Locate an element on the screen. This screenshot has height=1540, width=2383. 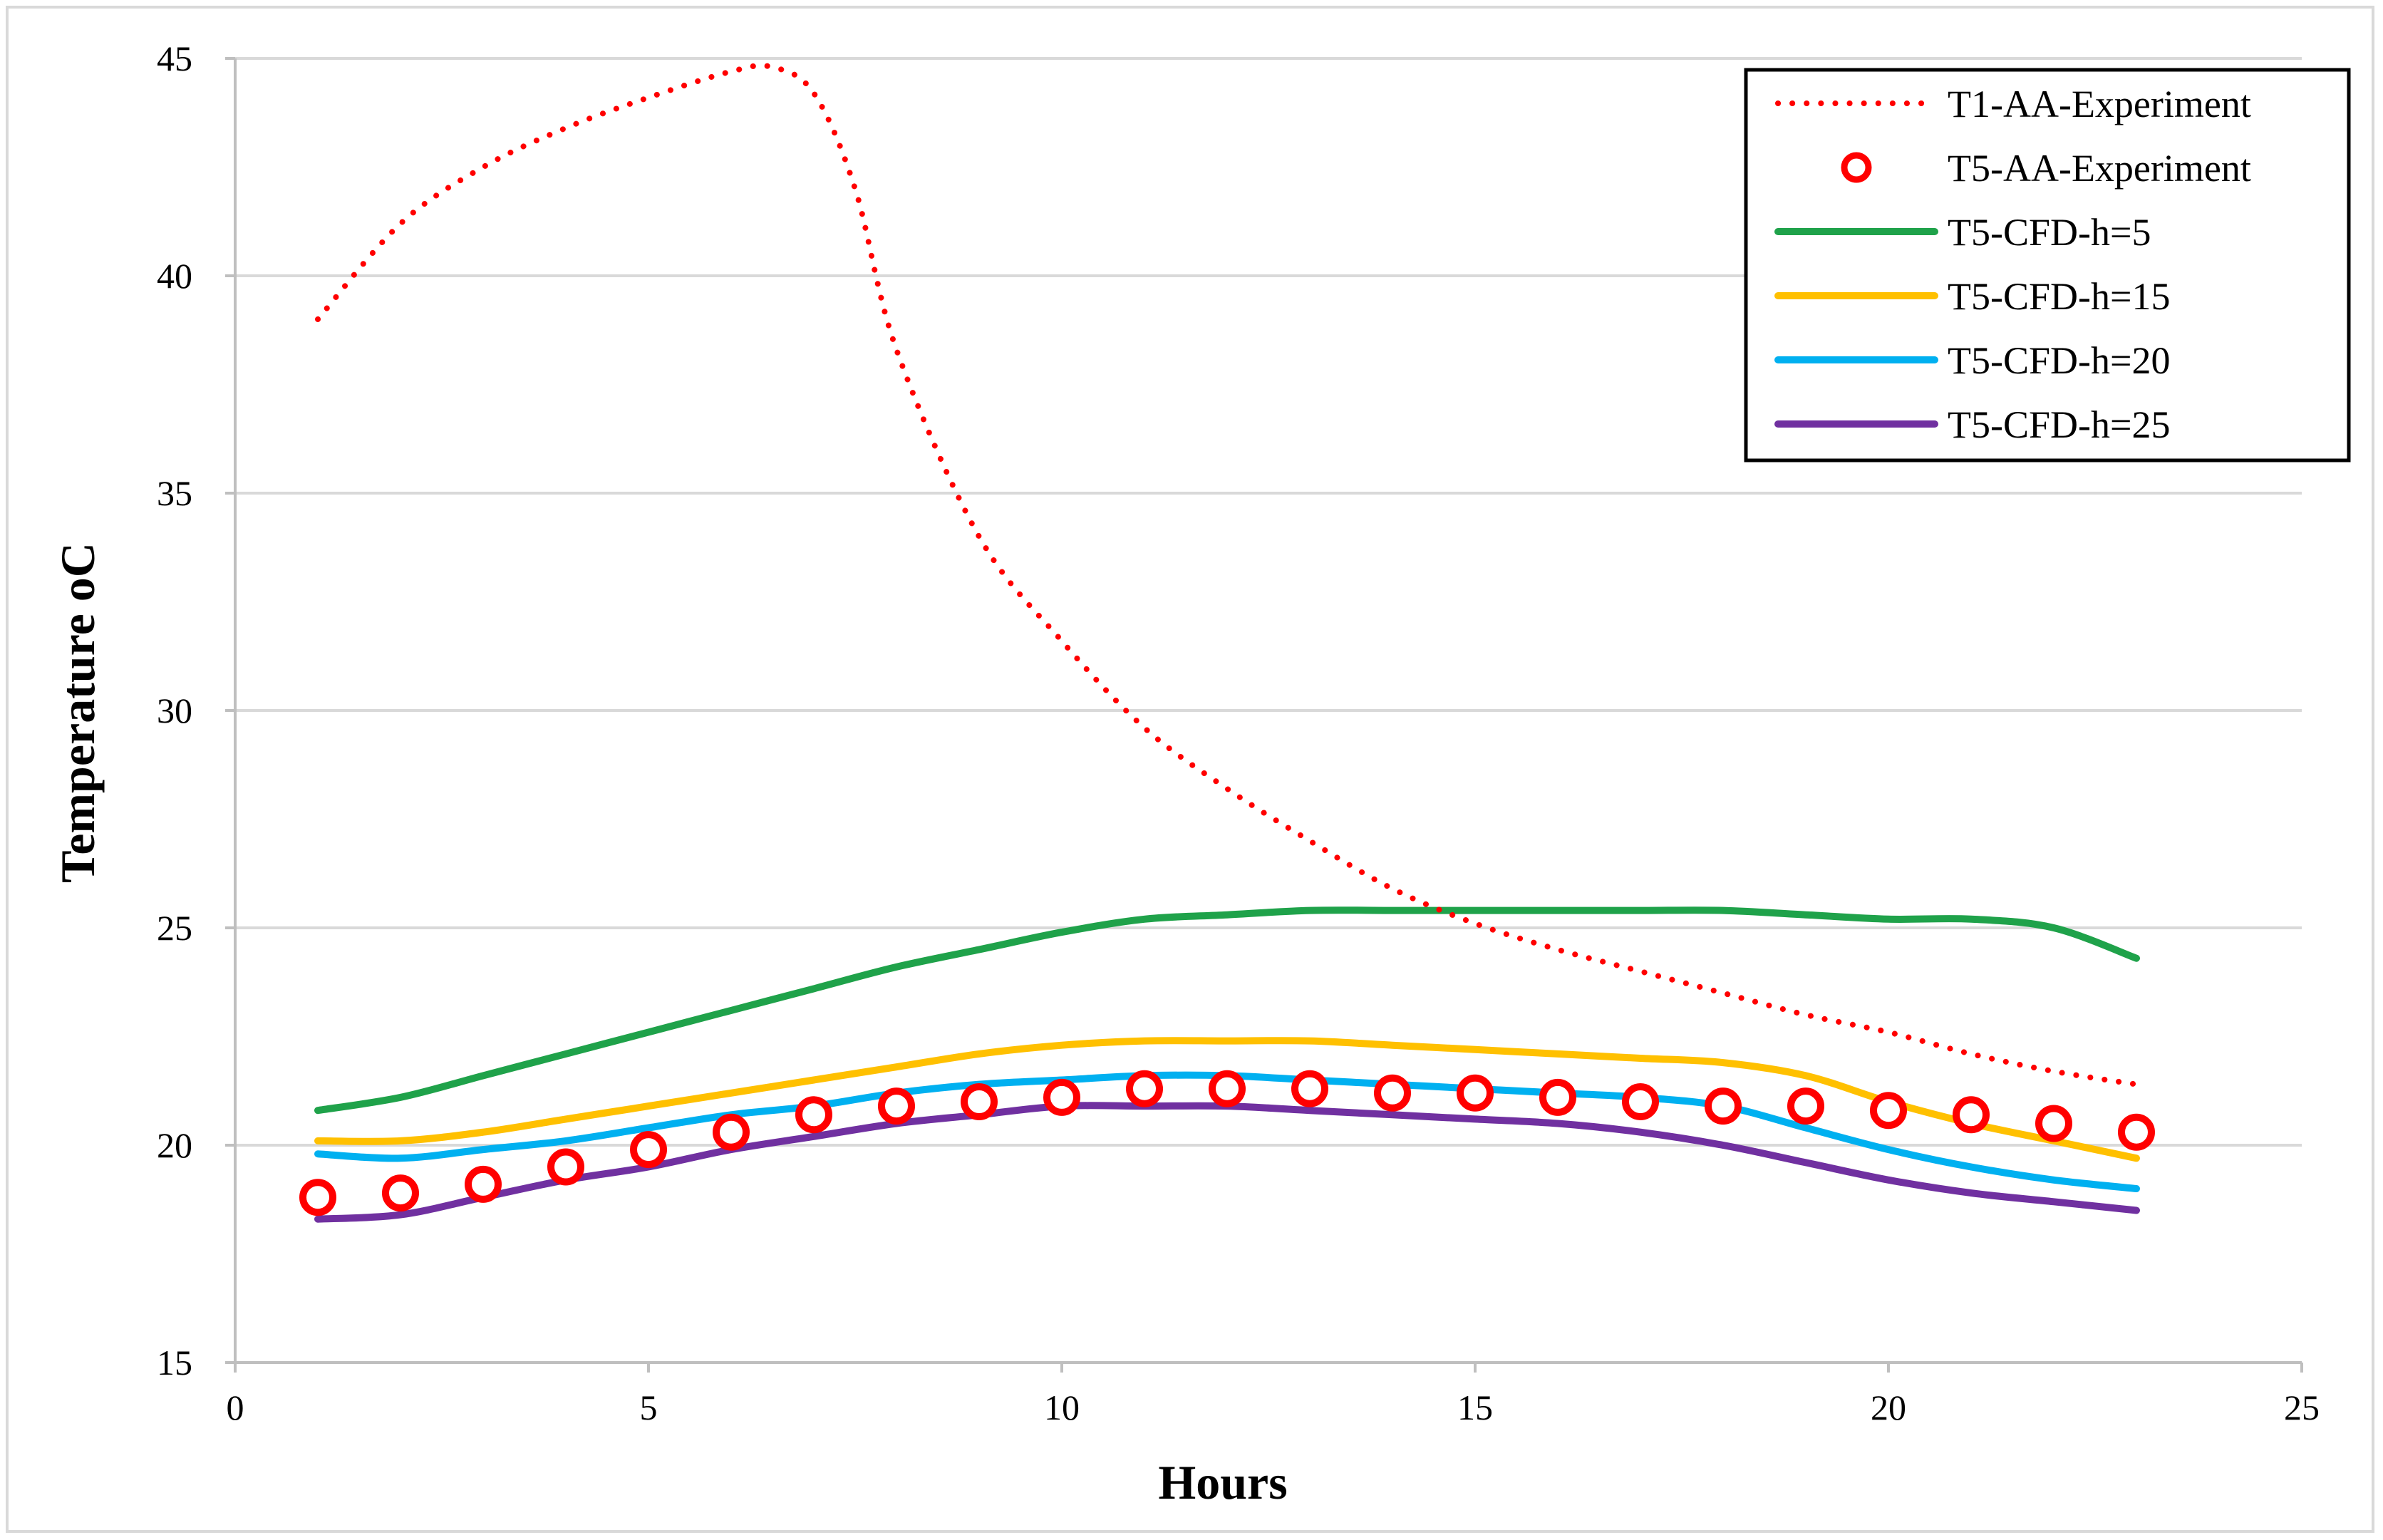
legend-entry-t5-aa-experiment: T5-AA-Experiment is located at coordinates (2046, 168).